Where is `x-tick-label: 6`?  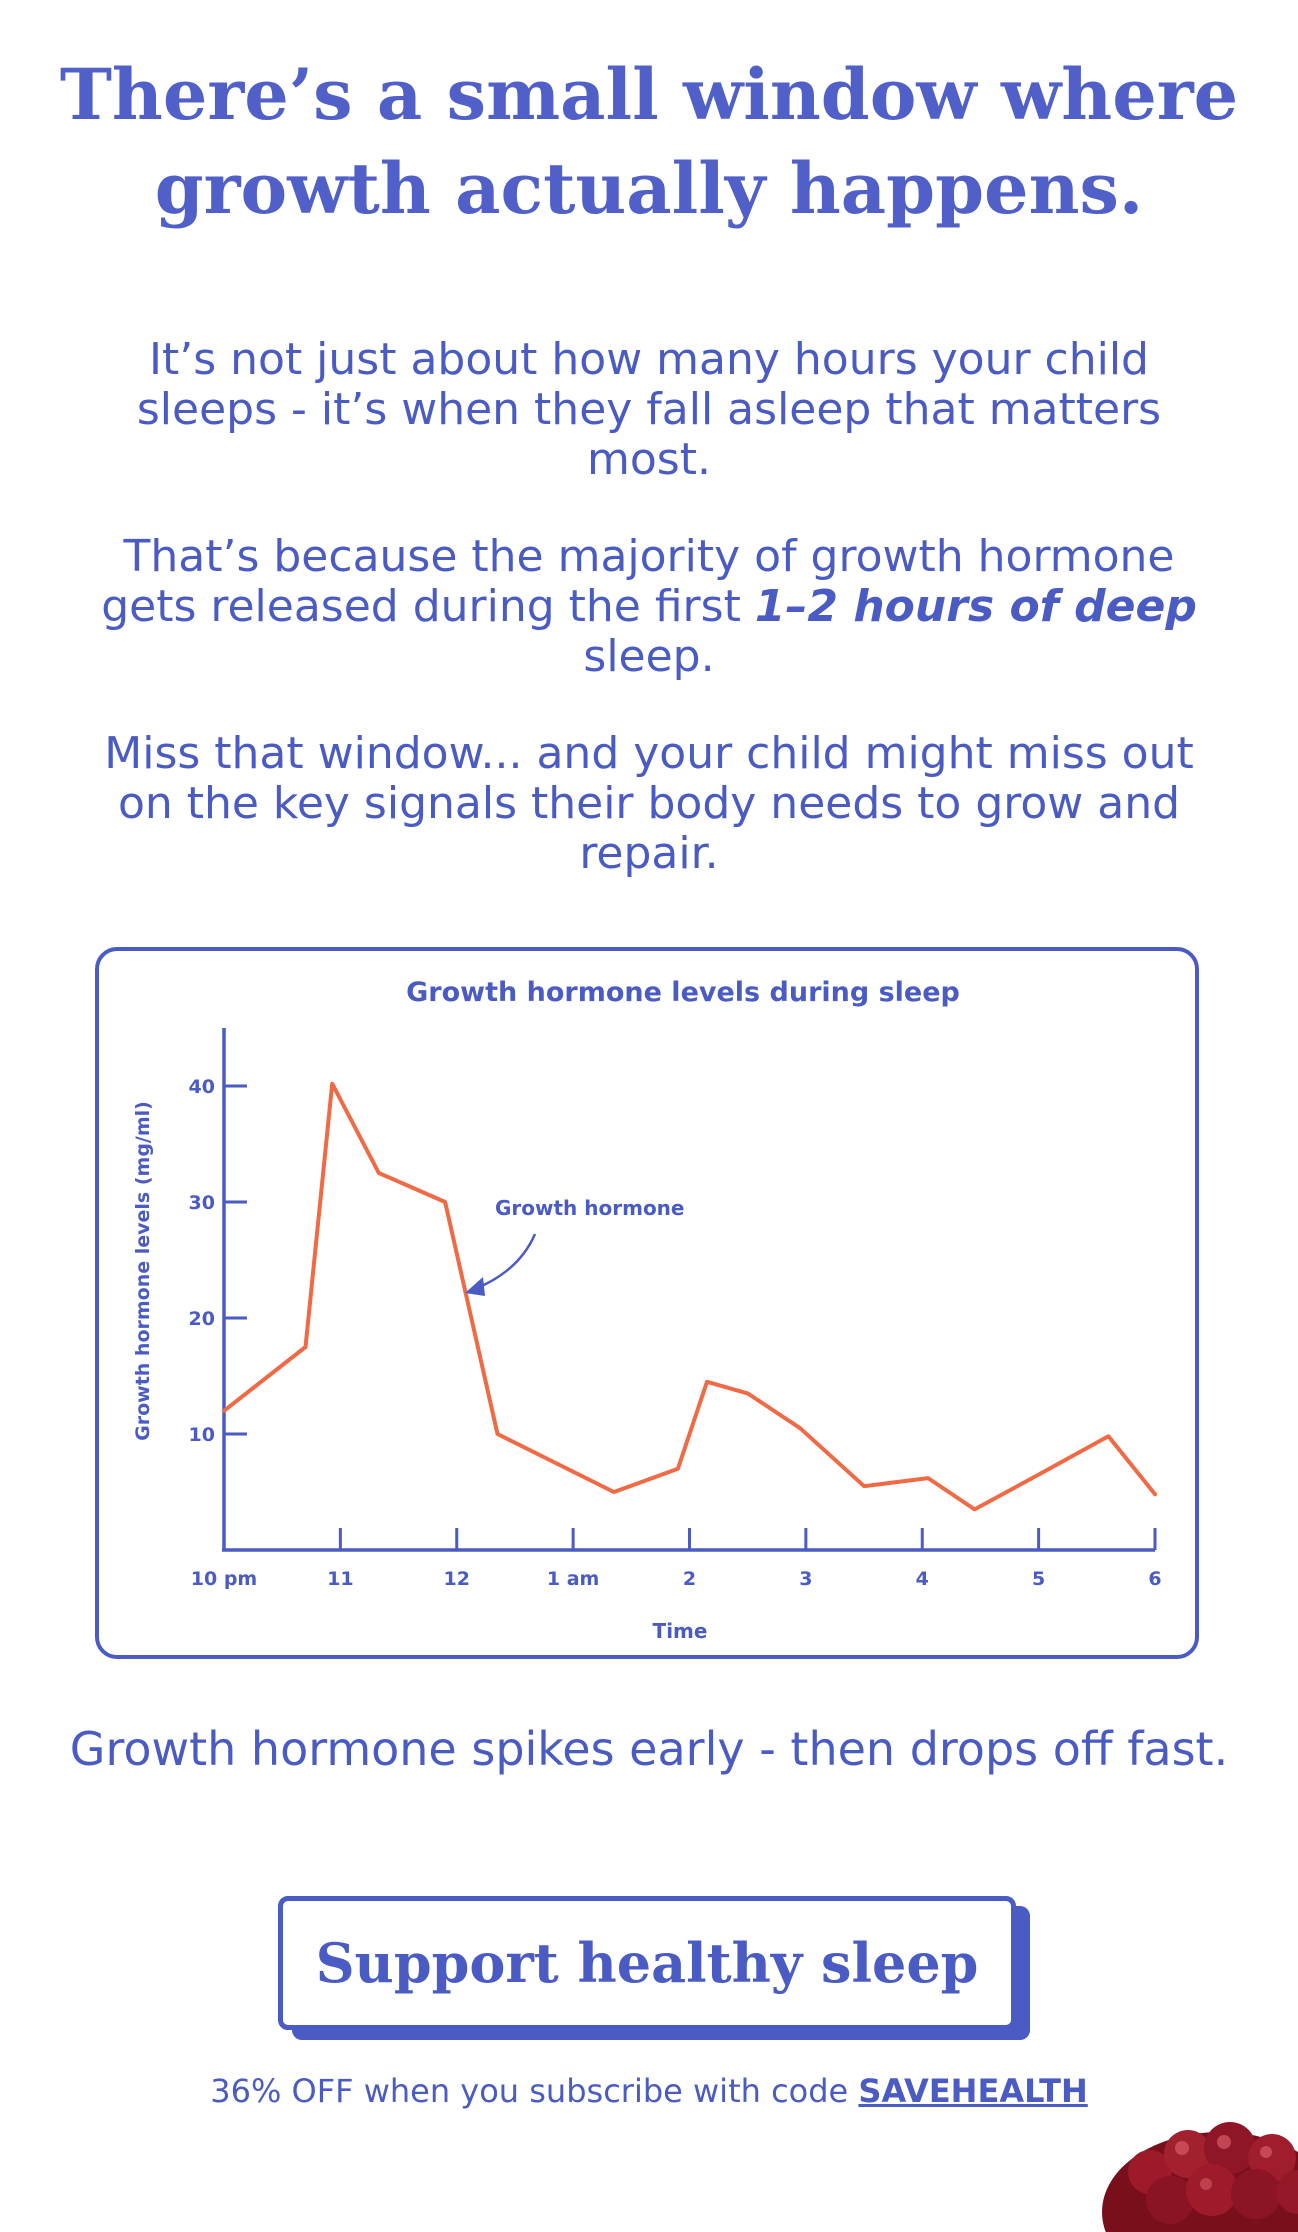 x-tick-label: 6 is located at coordinates (1154, 1579).